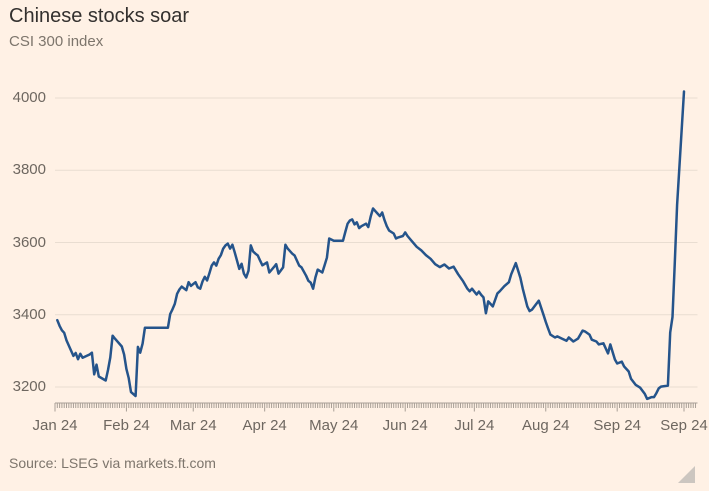 Image resolution: width=709 pixels, height=491 pixels. Describe the element at coordinates (264, 425) in the screenshot. I see `x-axis-label: Apr 24` at that location.